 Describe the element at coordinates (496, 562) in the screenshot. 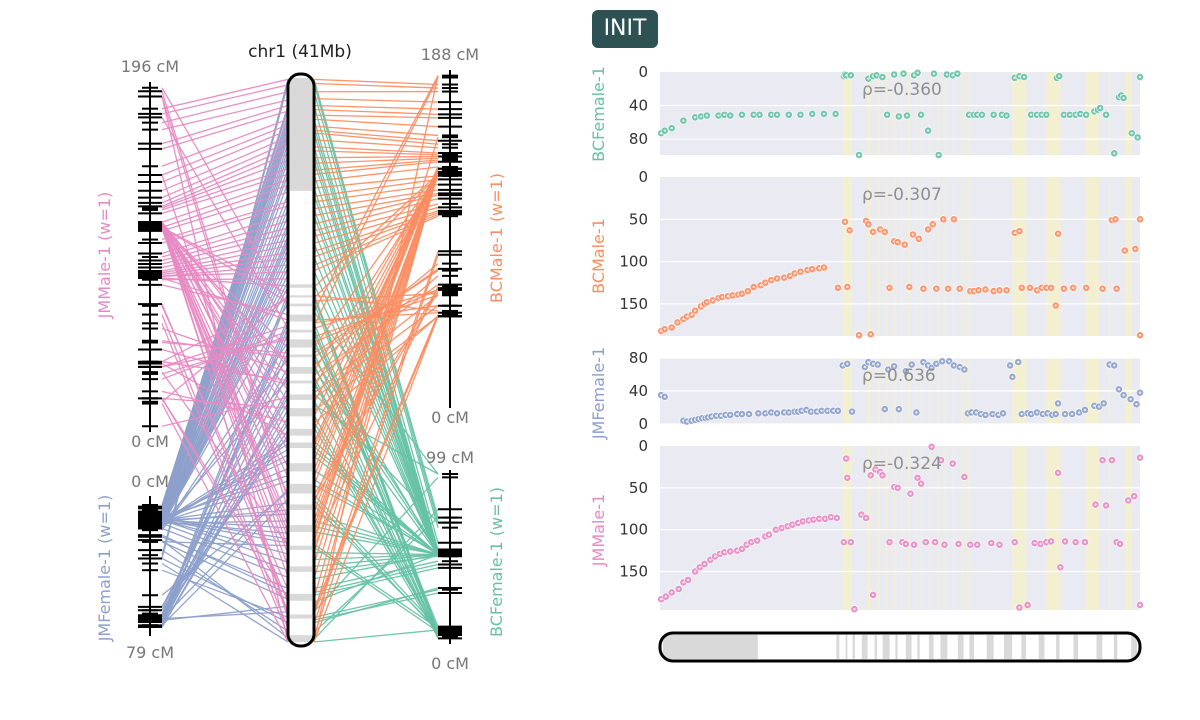

I see `bcfemale-map-title: BCFemale-1 (w=1)` at that location.